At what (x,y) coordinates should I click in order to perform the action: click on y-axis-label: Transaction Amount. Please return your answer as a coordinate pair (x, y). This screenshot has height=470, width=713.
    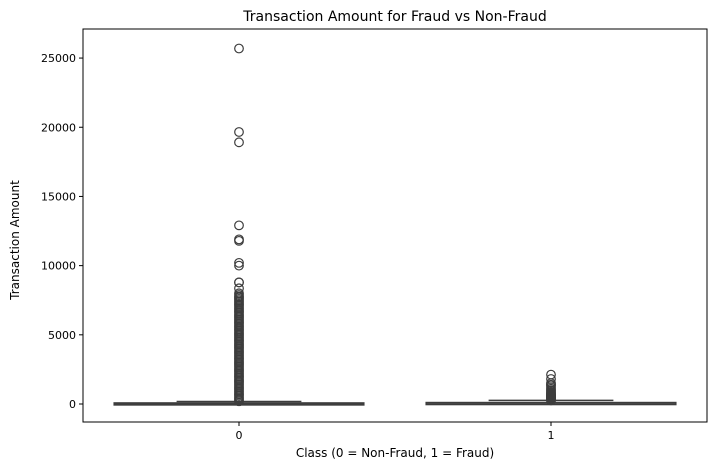
    Looking at the image, I should click on (15, 240).